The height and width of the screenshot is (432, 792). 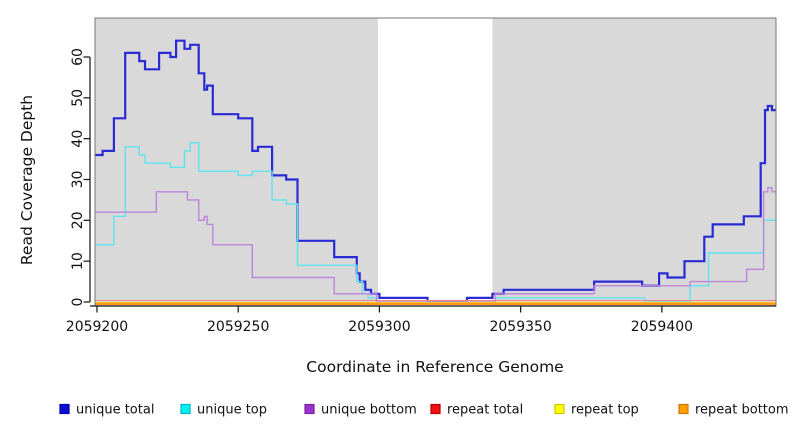 I want to click on y-tick-label: 20, so click(x=78, y=220).